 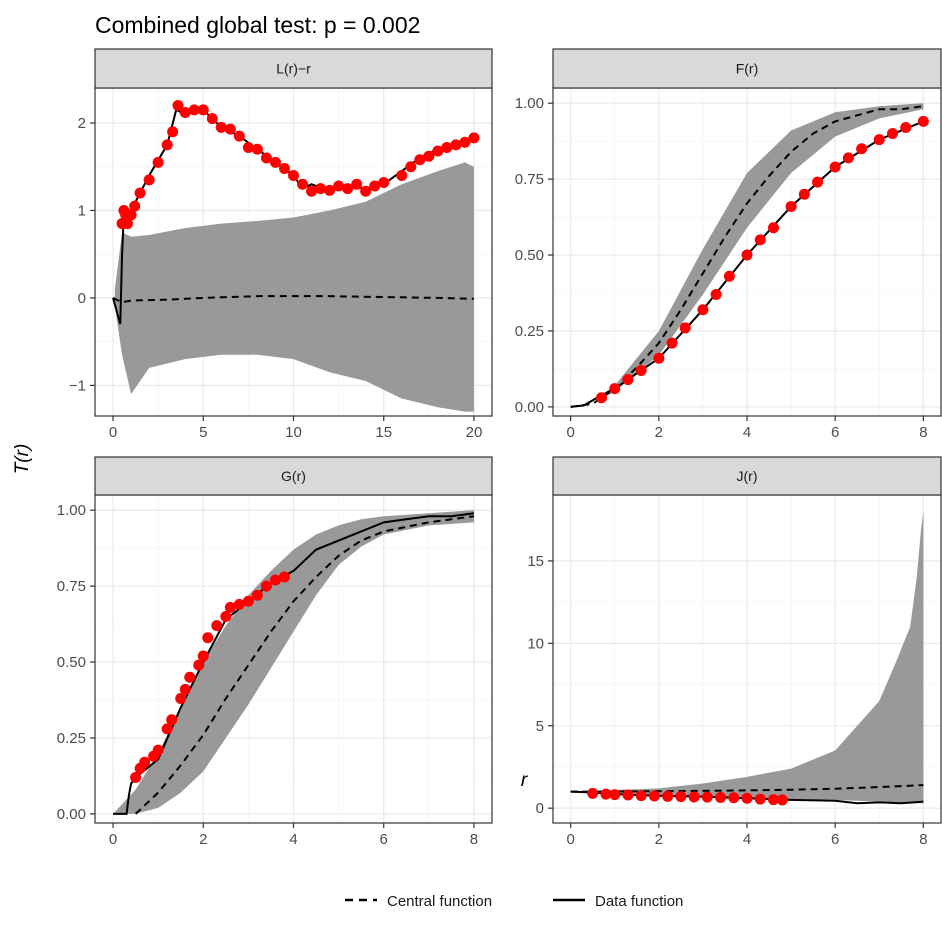 I want to click on panel-2-y-tick-label: 0.50, so click(x=529, y=255).